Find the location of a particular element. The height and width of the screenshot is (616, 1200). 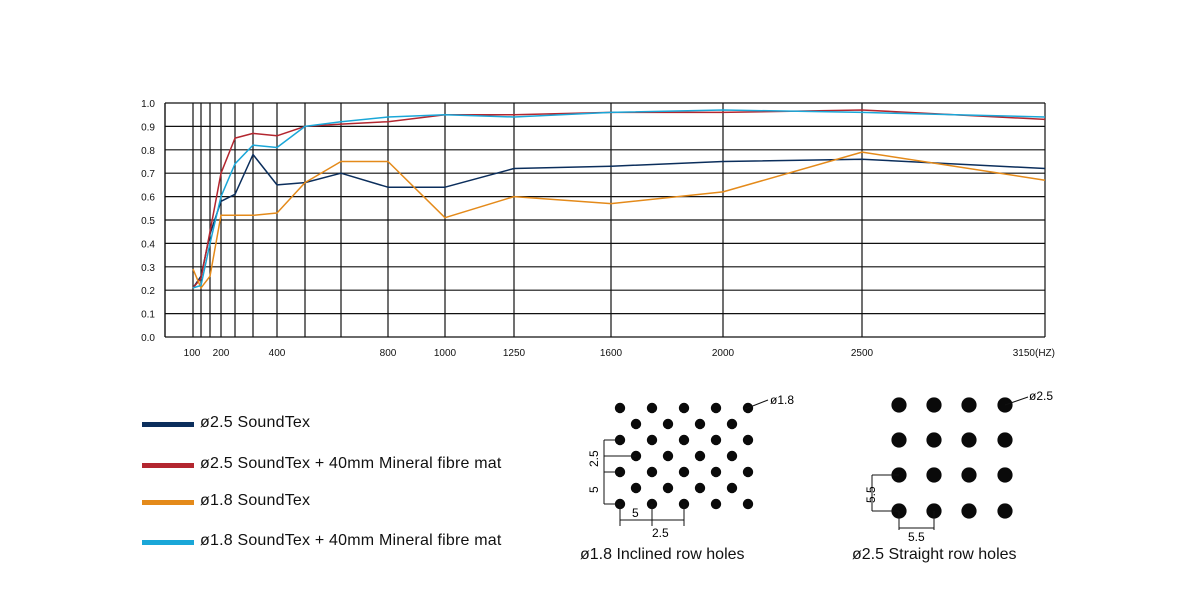

x-tick-label: 1250 is located at coordinates (514, 353).